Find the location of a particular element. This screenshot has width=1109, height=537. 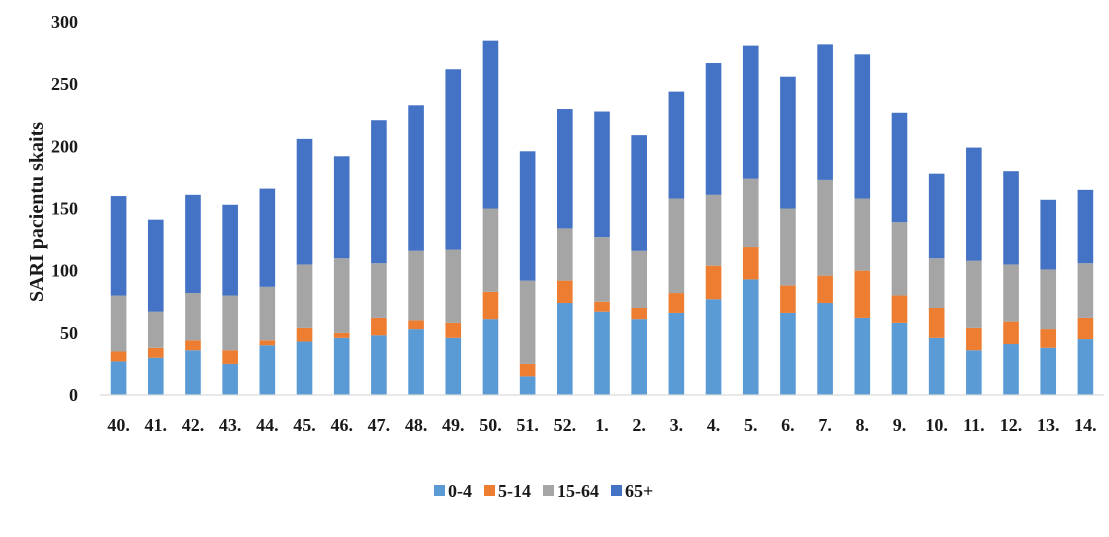

x-tick-label: 5. is located at coordinates (751, 425).